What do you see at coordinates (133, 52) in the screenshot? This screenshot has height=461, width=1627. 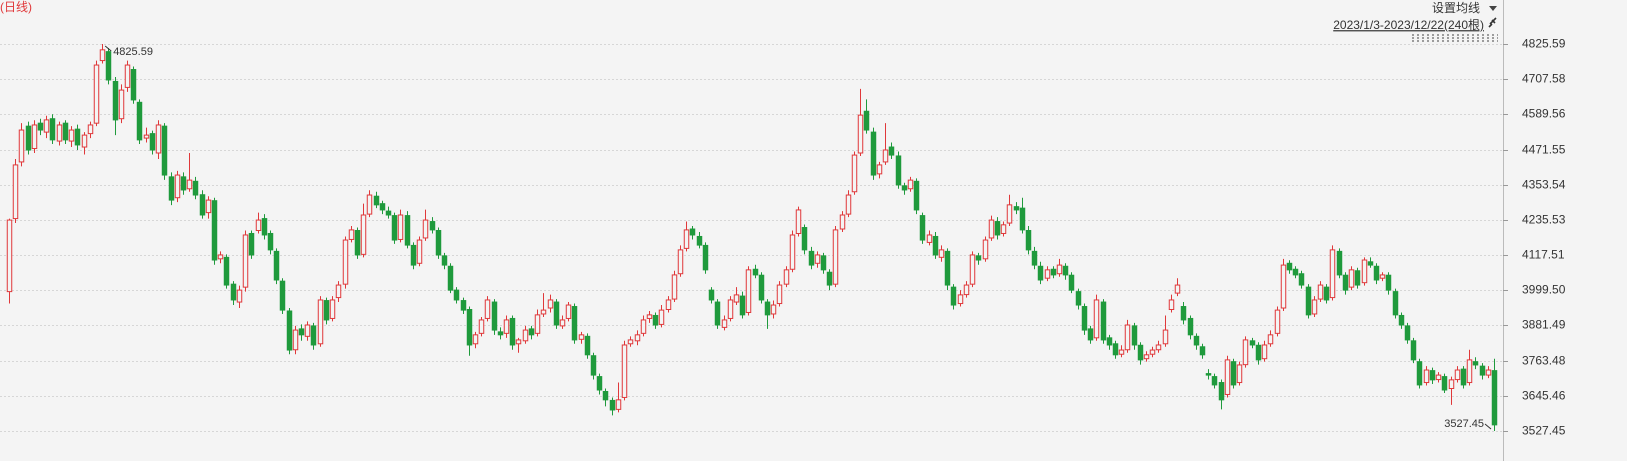 I see `max-label: 4825.59` at bounding box center [133, 52].